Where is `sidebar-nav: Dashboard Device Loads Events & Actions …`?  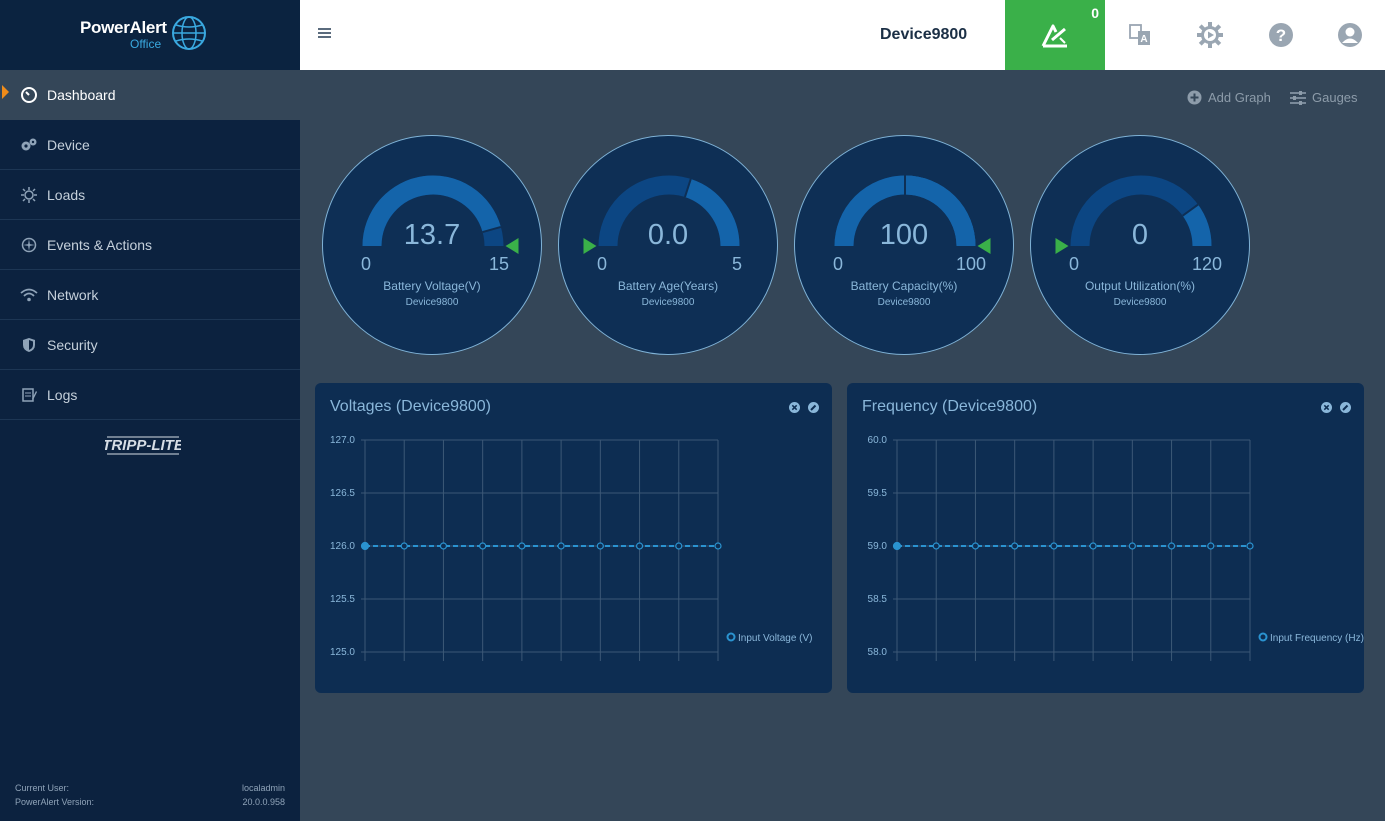
sidebar-nav: Dashboard Device Loads Events & Actions … is located at coordinates (150, 245).